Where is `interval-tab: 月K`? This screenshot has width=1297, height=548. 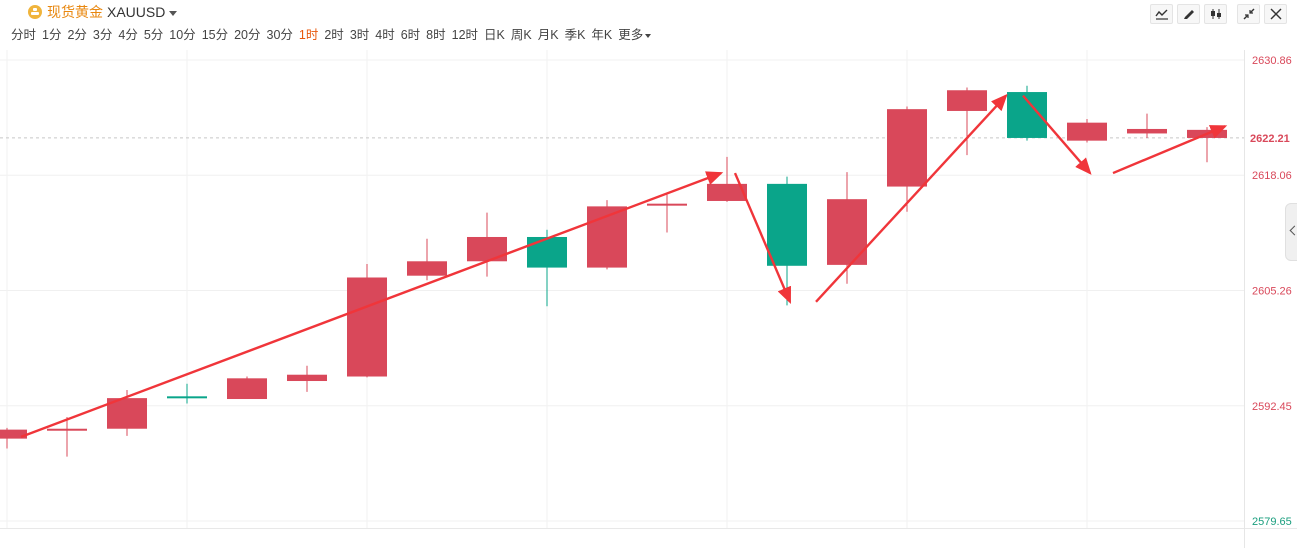 interval-tab: 月K is located at coordinates (548, 35).